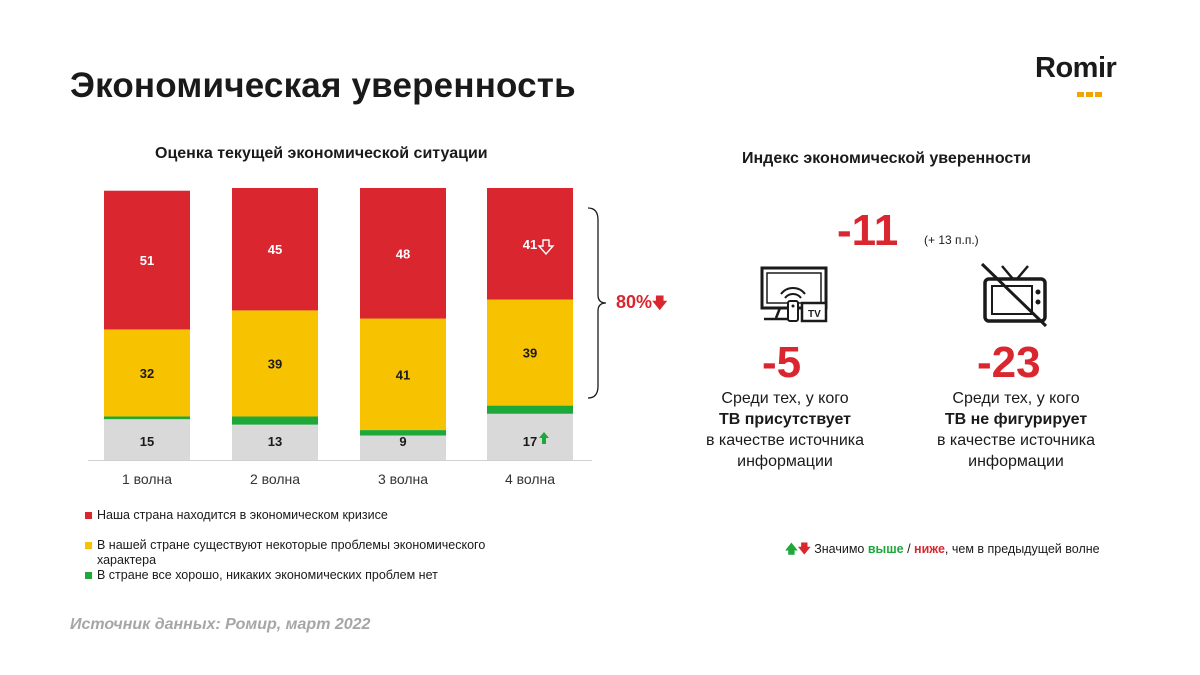  I want to click on bracket-label: 80%🡇, so click(641, 305).